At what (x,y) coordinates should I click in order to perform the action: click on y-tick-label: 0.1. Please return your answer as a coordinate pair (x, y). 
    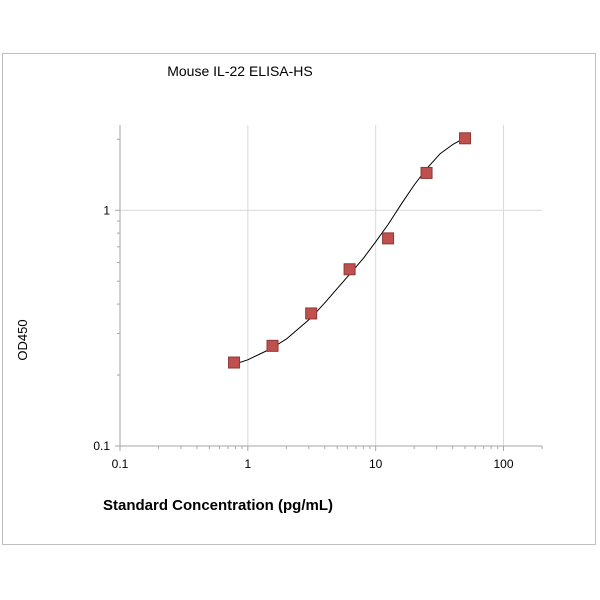
    Looking at the image, I should click on (101, 446).